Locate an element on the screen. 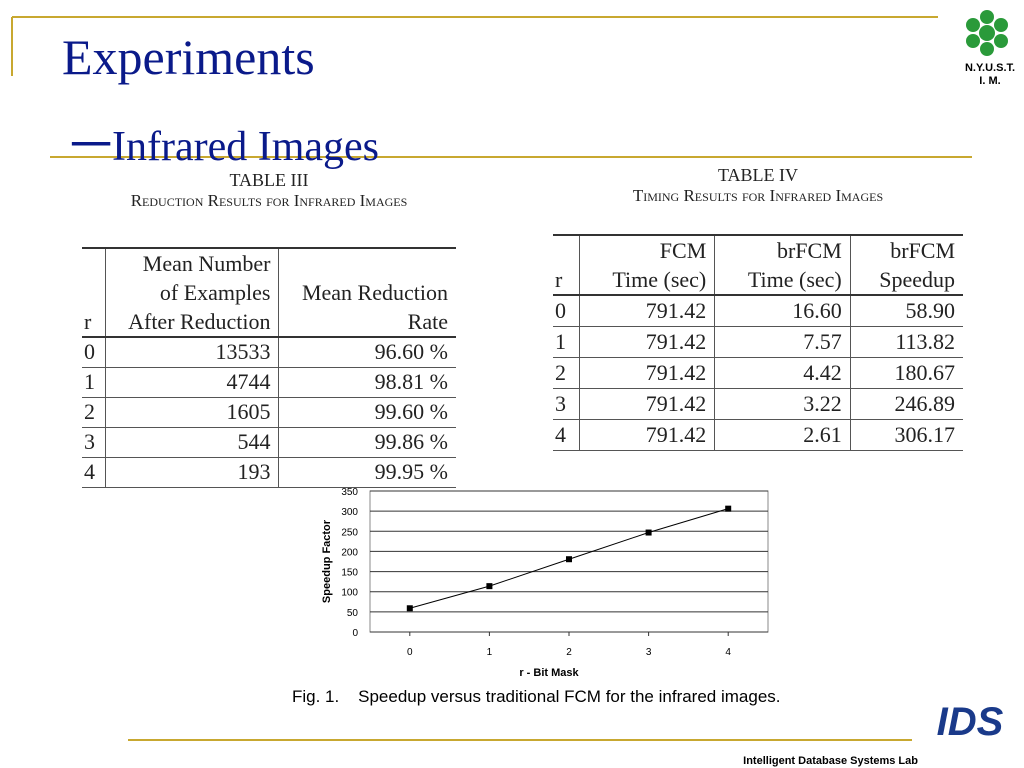 Image resolution: width=1024 pixels, height=768 pixels. cell: 113.82 is located at coordinates (906, 341).